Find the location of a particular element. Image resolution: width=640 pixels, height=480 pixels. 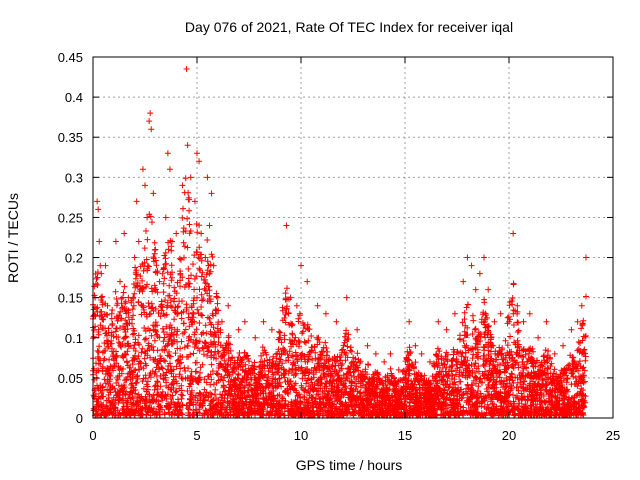

y-tick-label: 0 is located at coordinates (79, 418).